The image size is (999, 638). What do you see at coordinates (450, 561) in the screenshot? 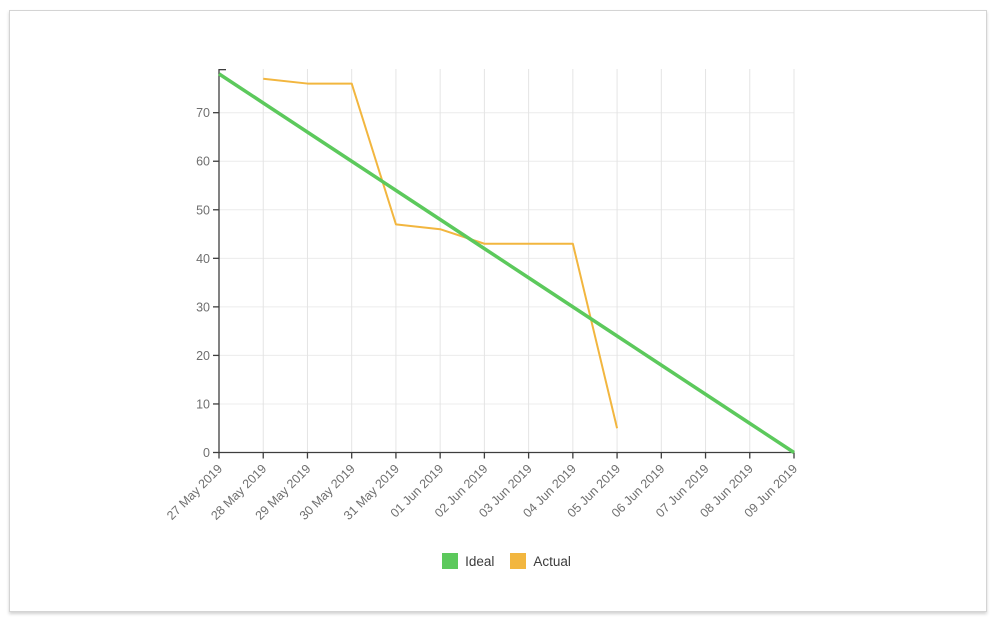
I see `ideal-series-swatch` at bounding box center [450, 561].